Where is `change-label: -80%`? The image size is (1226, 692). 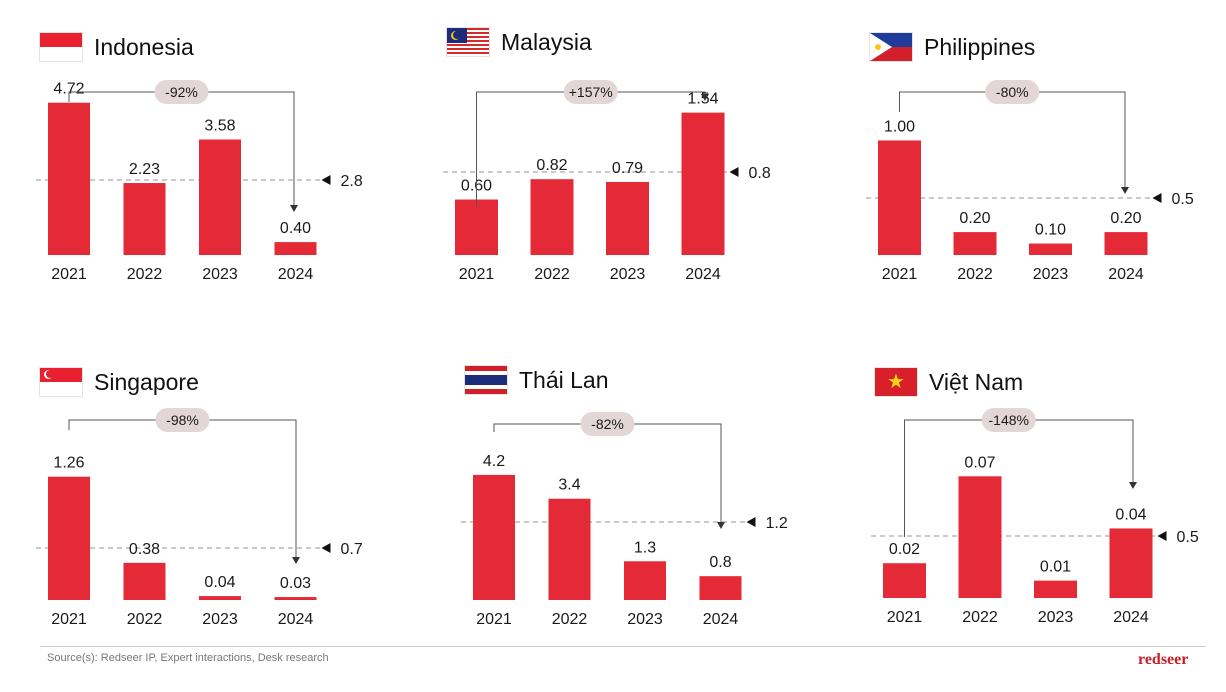 change-label: -80% is located at coordinates (1012, 92).